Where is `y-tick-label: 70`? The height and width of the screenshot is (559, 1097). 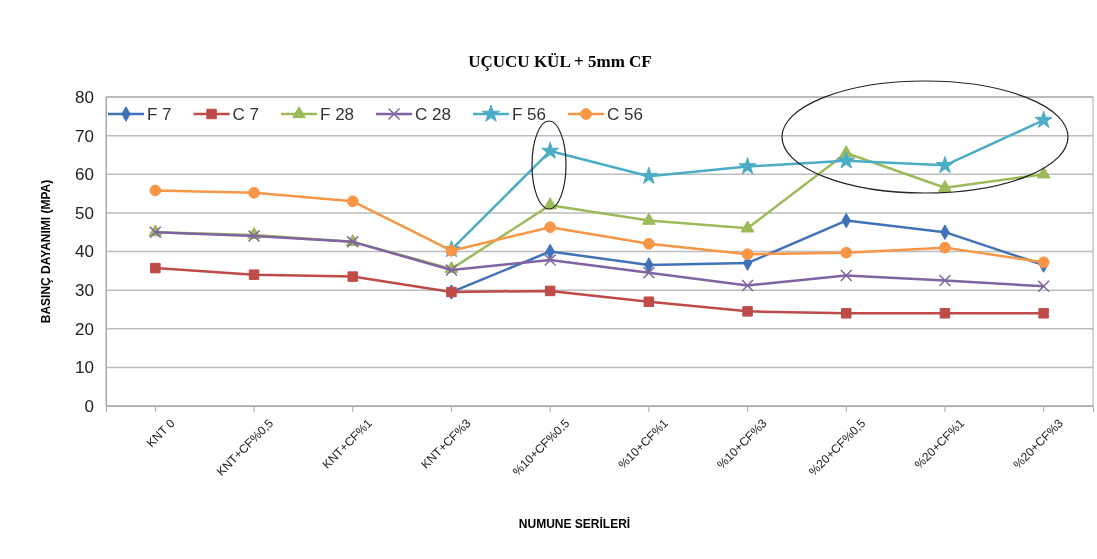 y-tick-label: 70 is located at coordinates (84, 136).